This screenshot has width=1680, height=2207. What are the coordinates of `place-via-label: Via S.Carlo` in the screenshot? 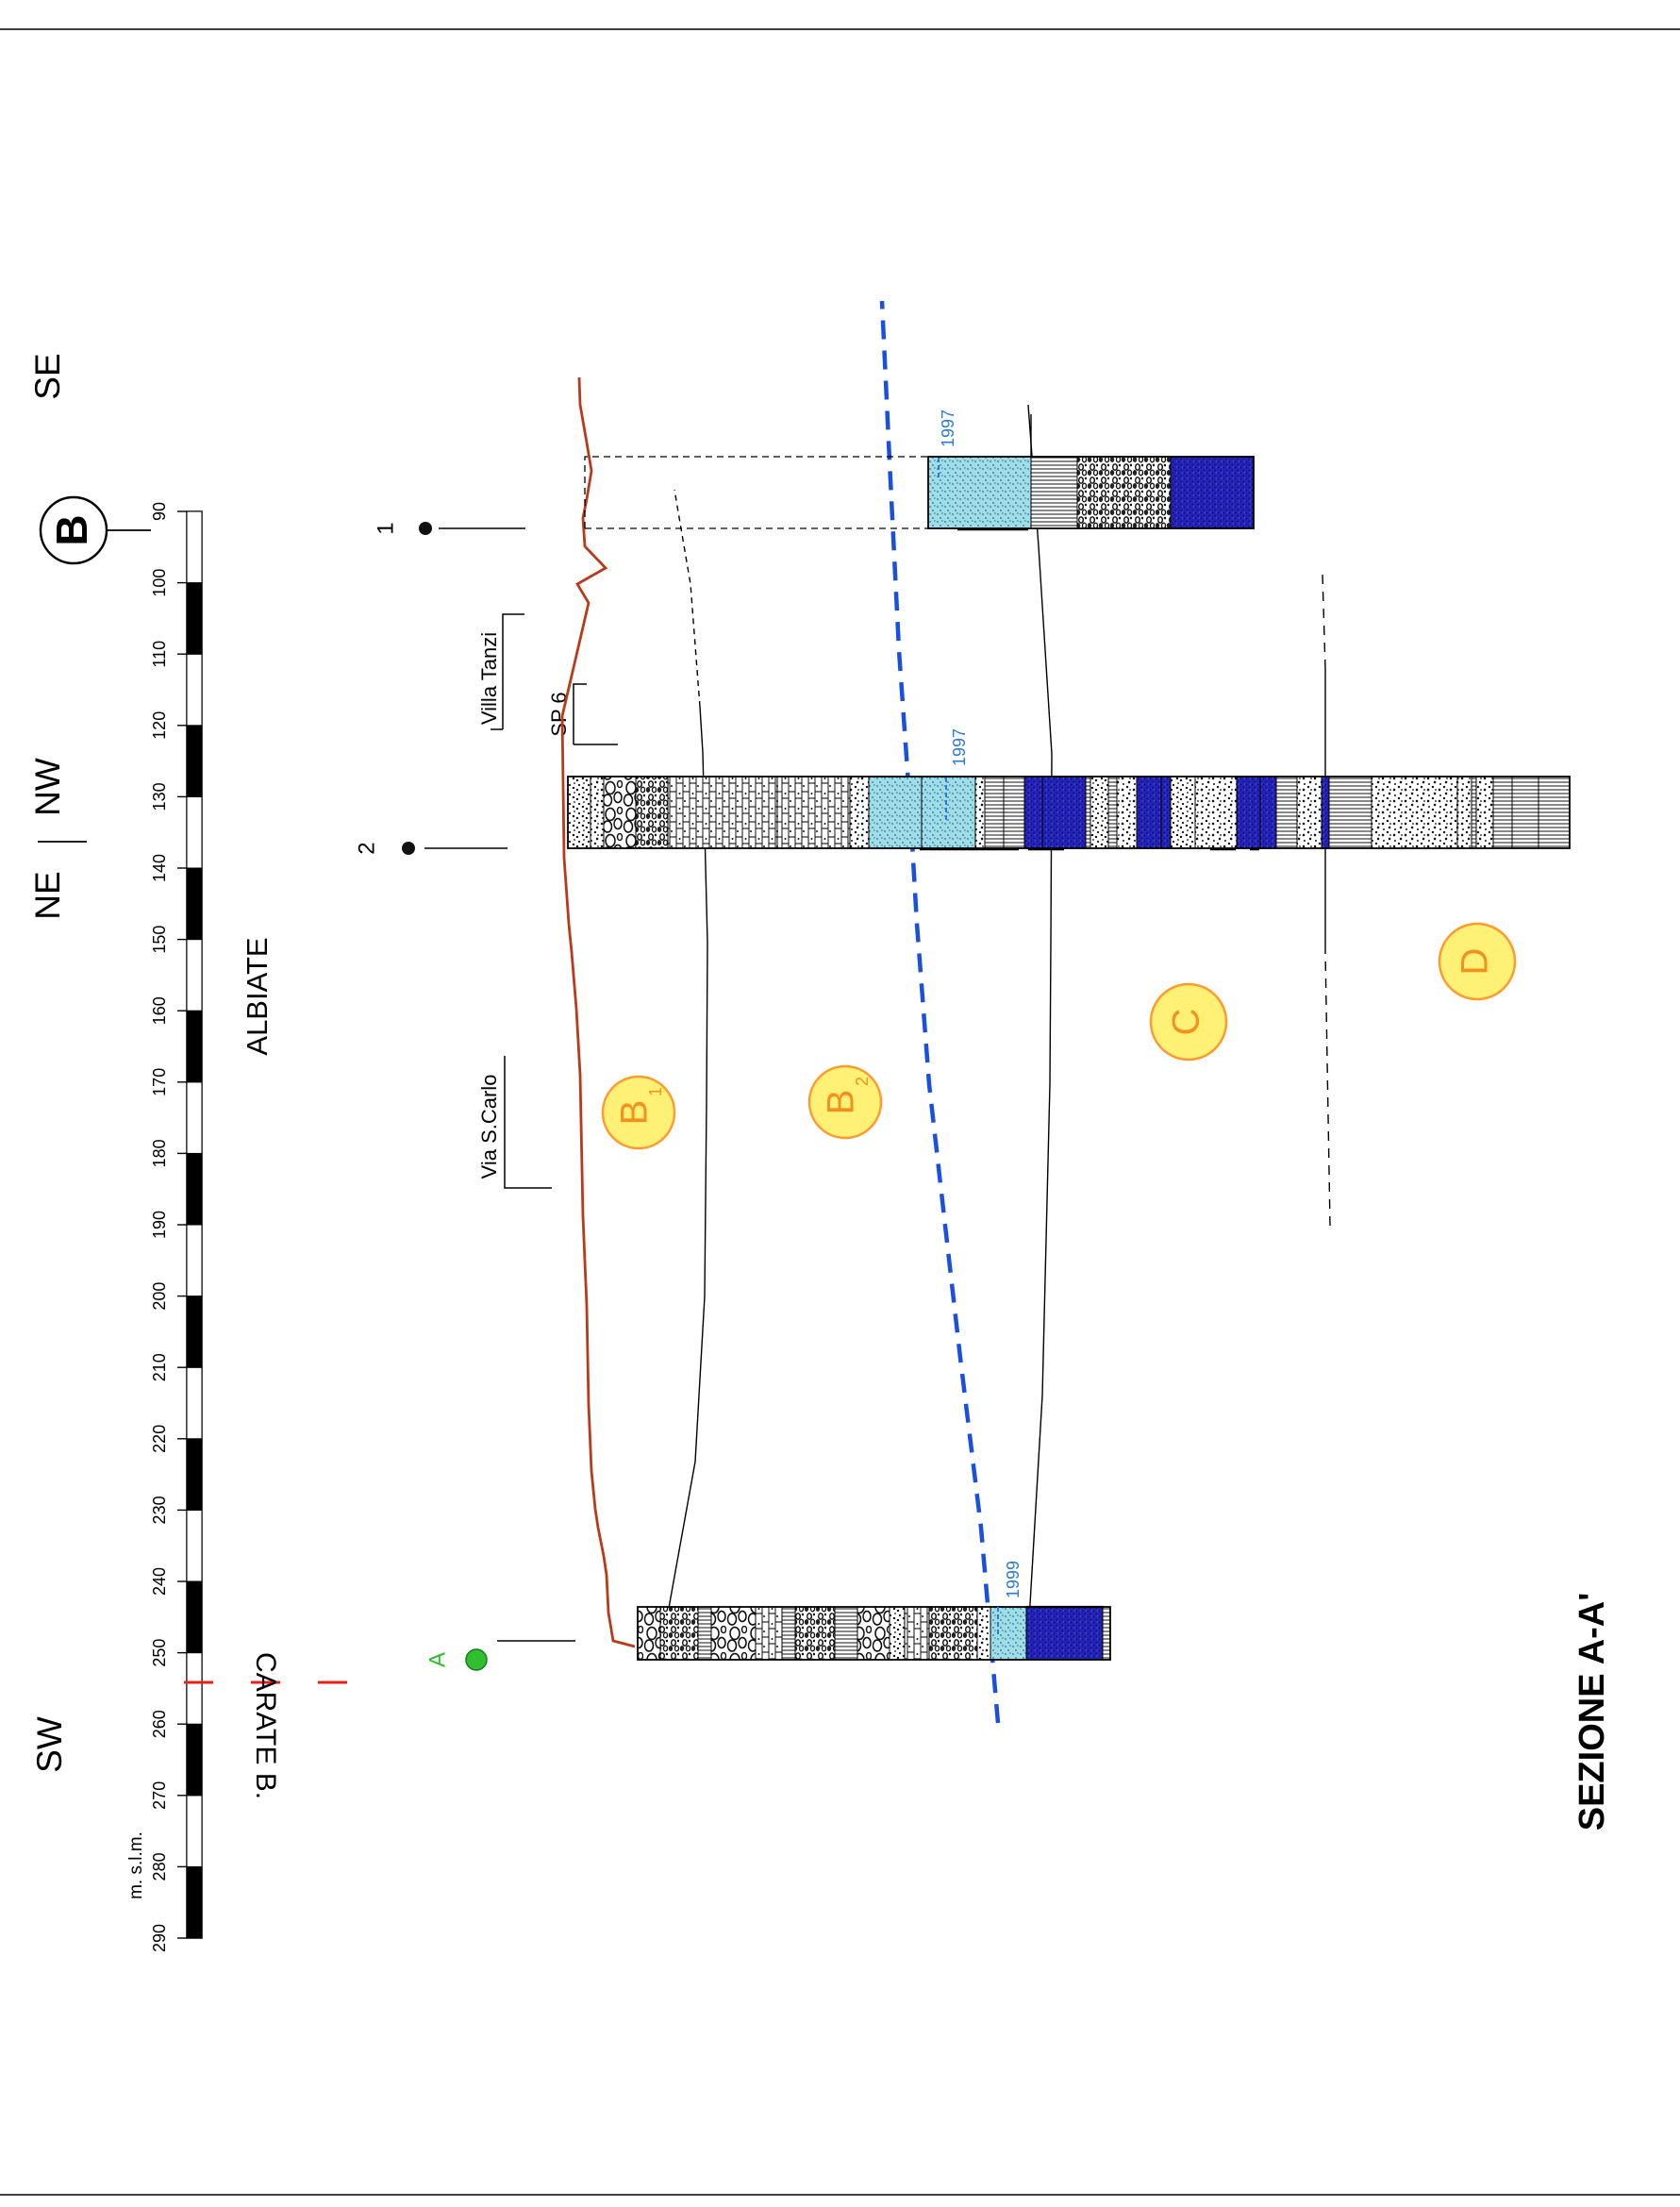 It's located at (489, 1127).